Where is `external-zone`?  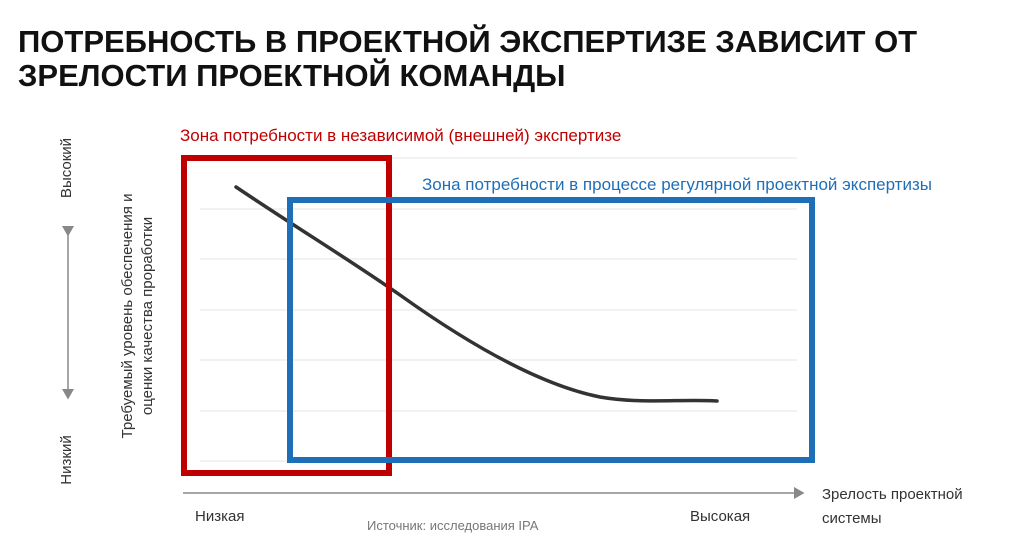
external-zone is located at coordinates (286, 315).